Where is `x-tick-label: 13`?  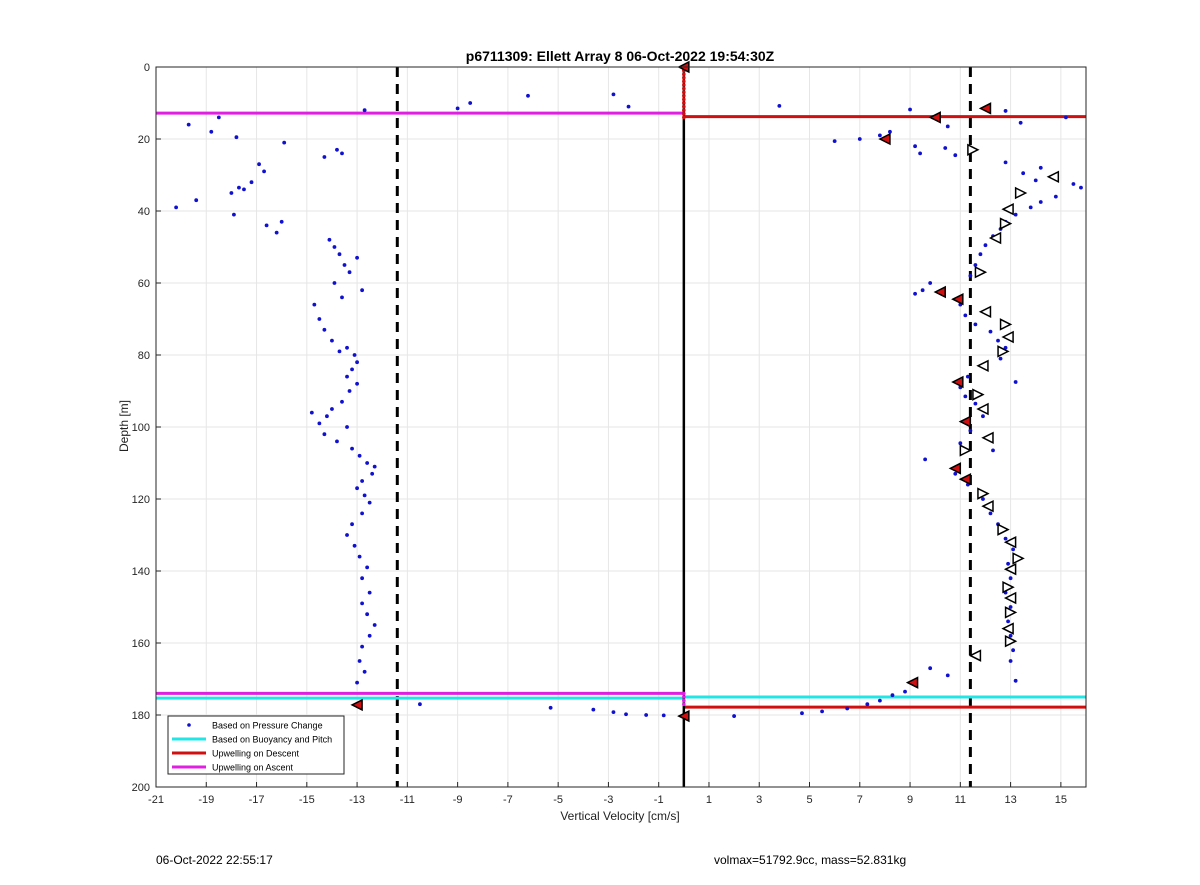
x-tick-label: 13 is located at coordinates (1010, 800).